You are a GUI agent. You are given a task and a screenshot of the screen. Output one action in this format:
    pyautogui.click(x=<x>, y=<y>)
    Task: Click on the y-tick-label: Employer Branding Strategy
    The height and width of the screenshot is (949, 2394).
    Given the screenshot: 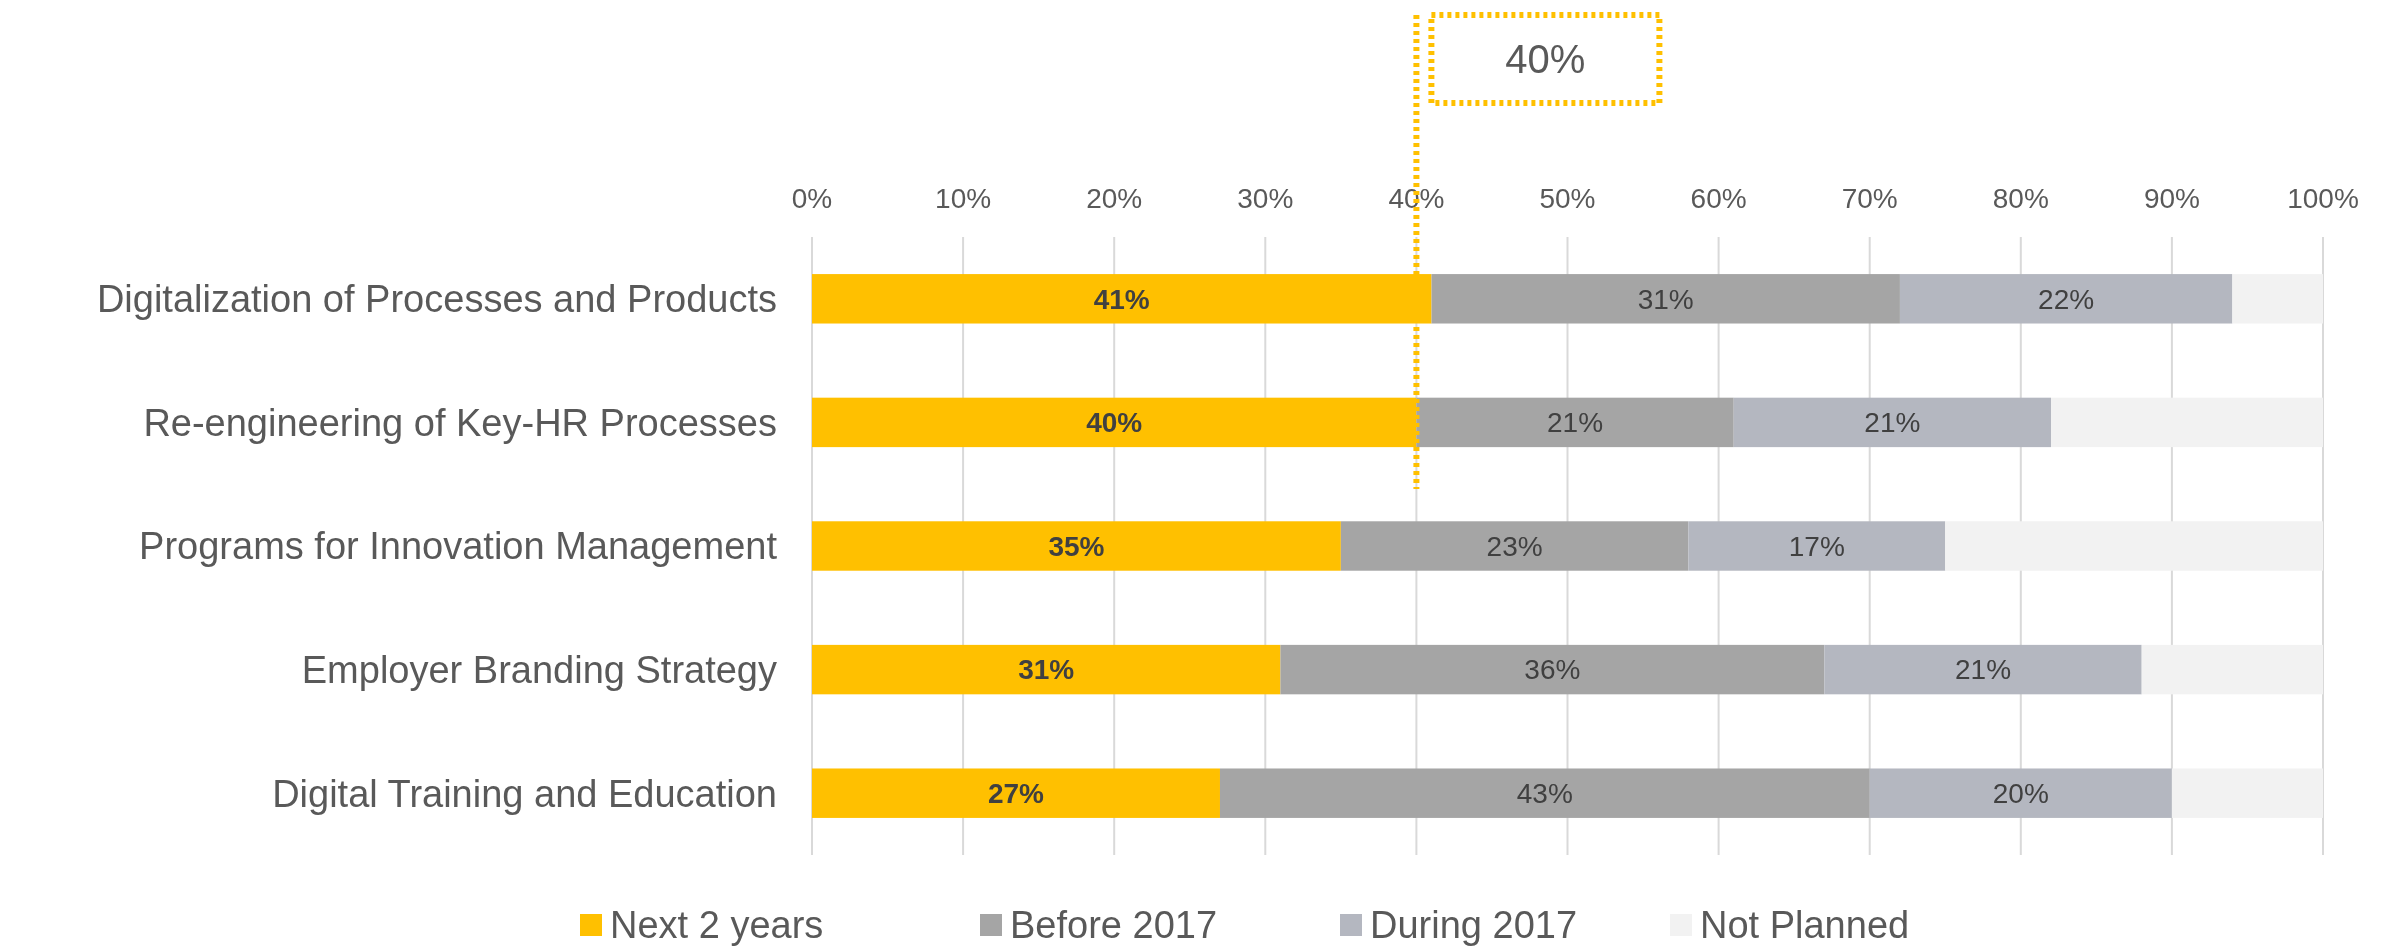 What is the action you would take?
    pyautogui.click(x=539, y=669)
    